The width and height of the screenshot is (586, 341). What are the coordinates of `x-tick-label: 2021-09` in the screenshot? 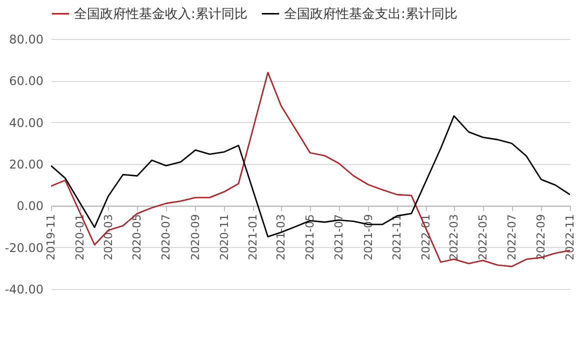 It's located at (368, 237).